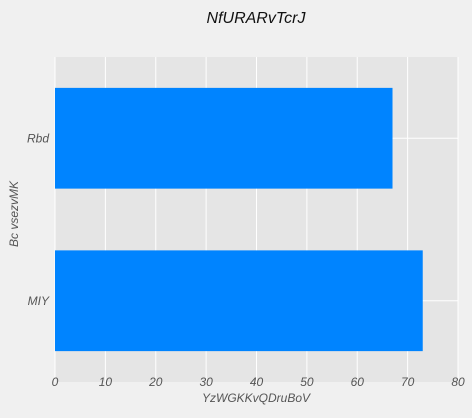 This screenshot has height=418, width=472. What do you see at coordinates (38, 138) in the screenshot?
I see `y-tick-label: Rbd` at bounding box center [38, 138].